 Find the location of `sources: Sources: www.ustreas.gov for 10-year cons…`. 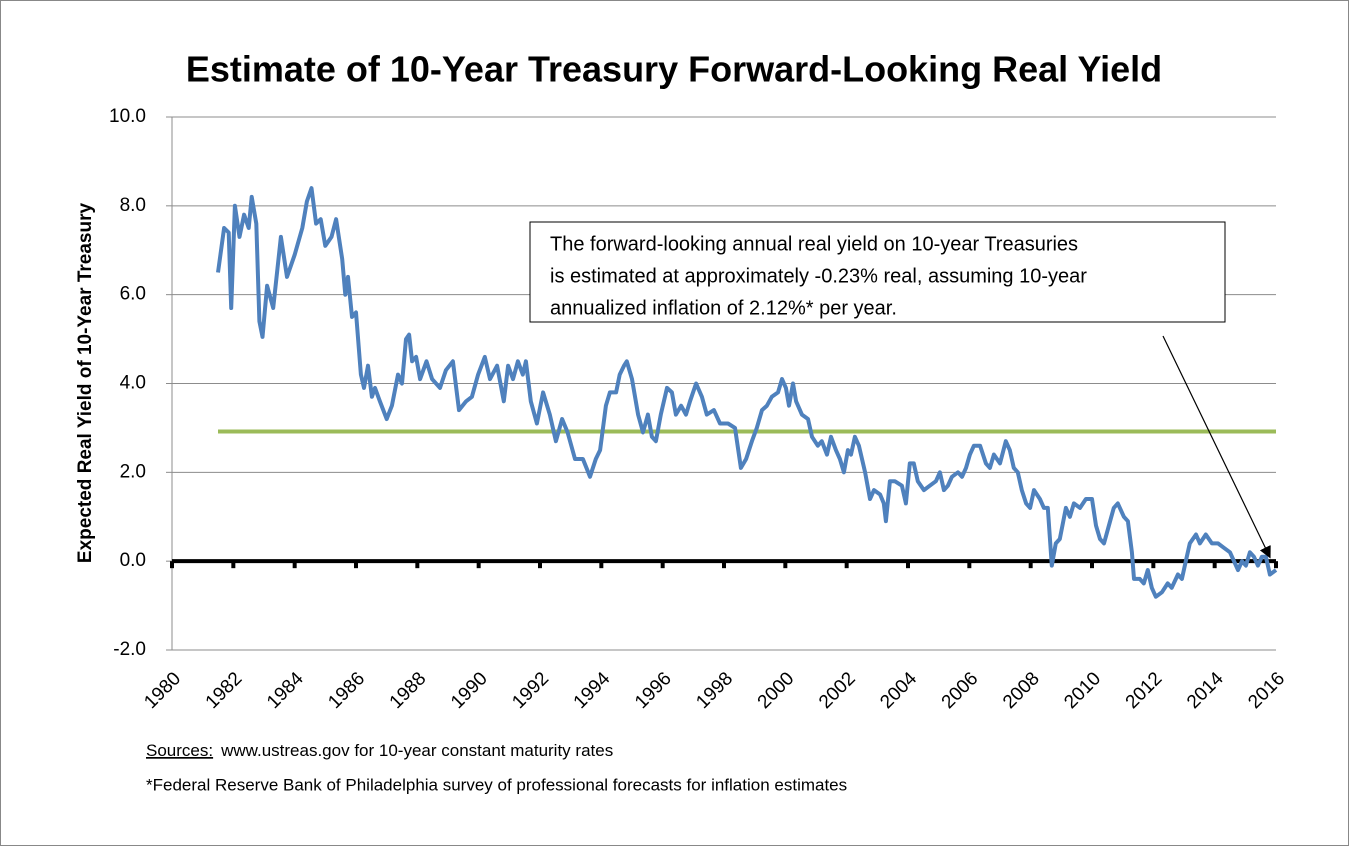

sources: Sources: www.ustreas.gov for 10-year cons… is located at coordinates (379, 750).